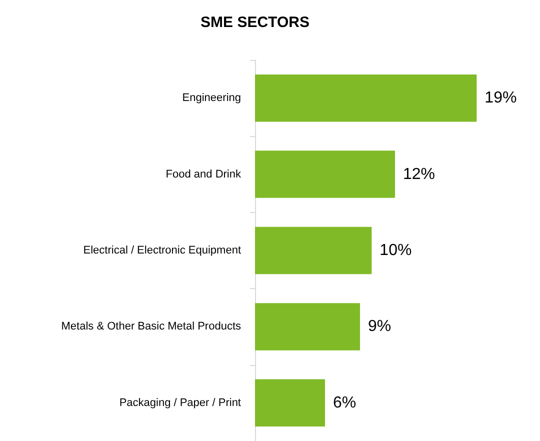  I want to click on data-label: 10%, so click(396, 250).